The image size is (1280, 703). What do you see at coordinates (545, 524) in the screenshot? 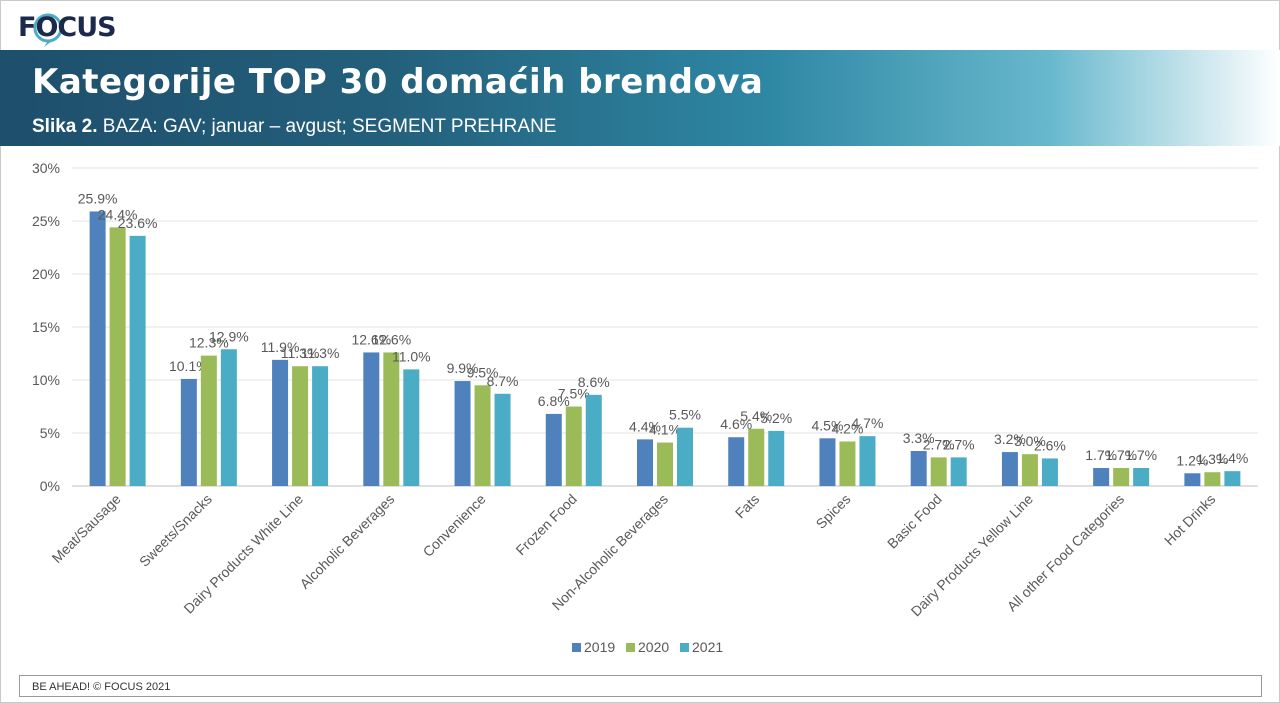
I see `x-tick-label: Frozen Food` at bounding box center [545, 524].